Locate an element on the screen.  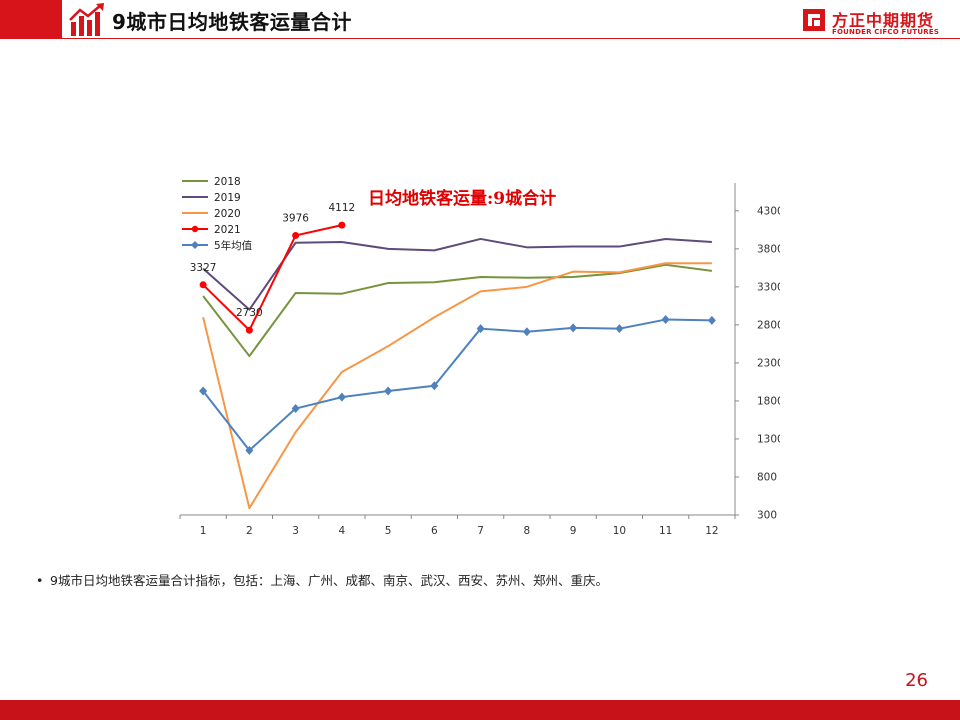
data-label: 3327 is located at coordinates (203, 268).